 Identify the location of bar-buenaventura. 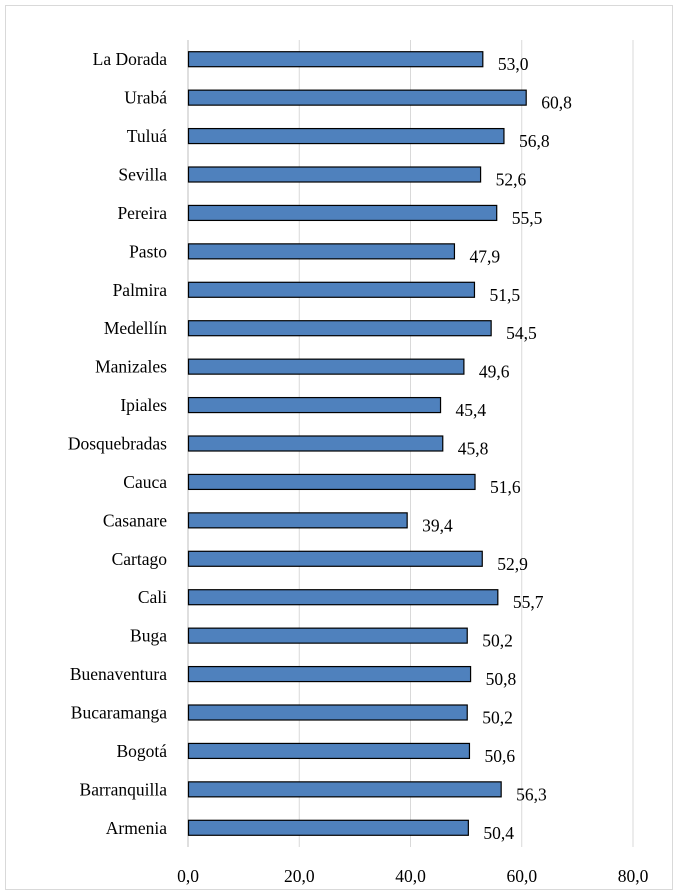
(329, 674).